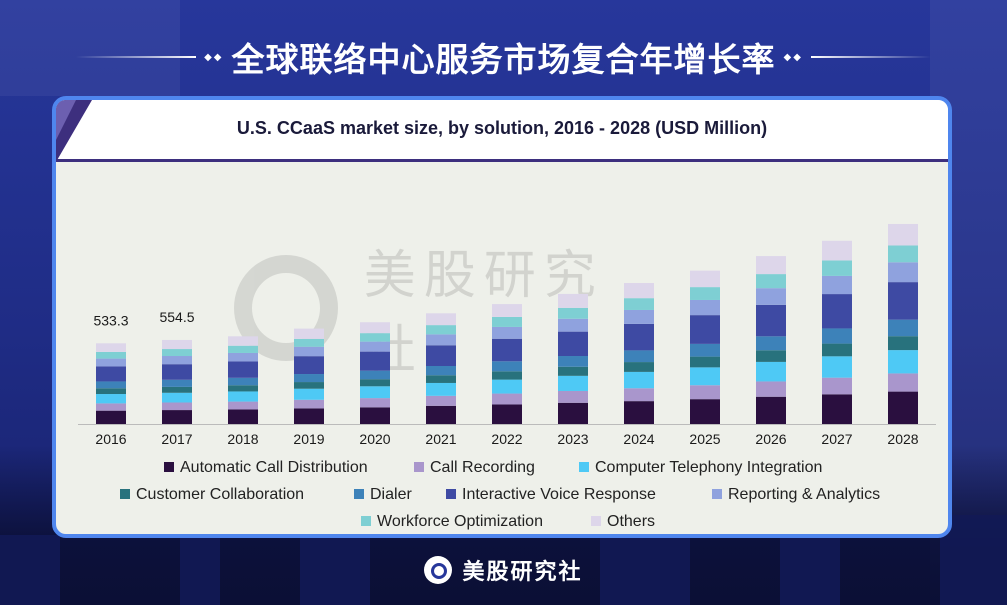 Image resolution: width=1007 pixels, height=605 pixels. What do you see at coordinates (638, 439) in the screenshot?
I see `x-tick-label: 2024` at bounding box center [638, 439].